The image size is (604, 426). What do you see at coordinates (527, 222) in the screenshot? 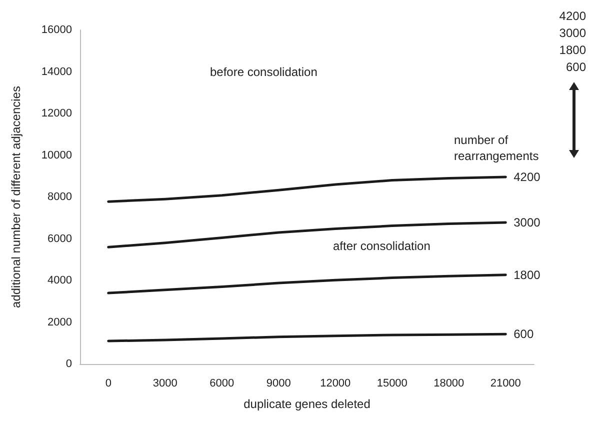
I see `series-label: 3000` at bounding box center [527, 222].